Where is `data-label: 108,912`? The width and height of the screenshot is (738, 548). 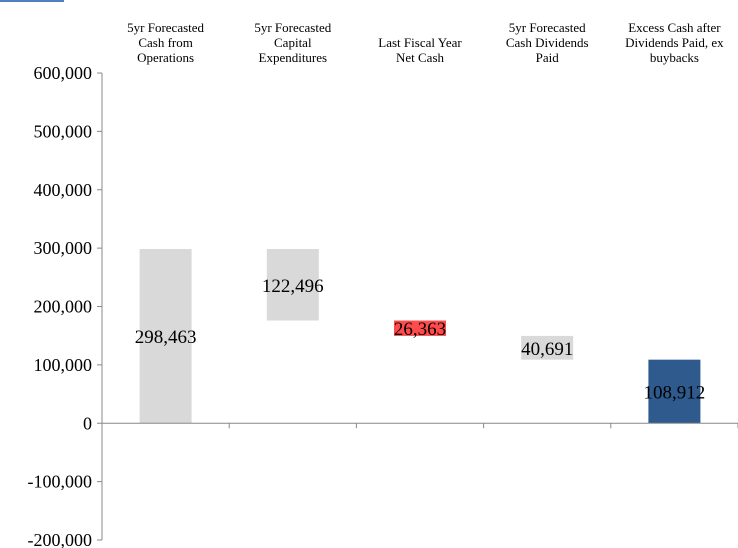
data-label: 108,912 is located at coordinates (675, 392).